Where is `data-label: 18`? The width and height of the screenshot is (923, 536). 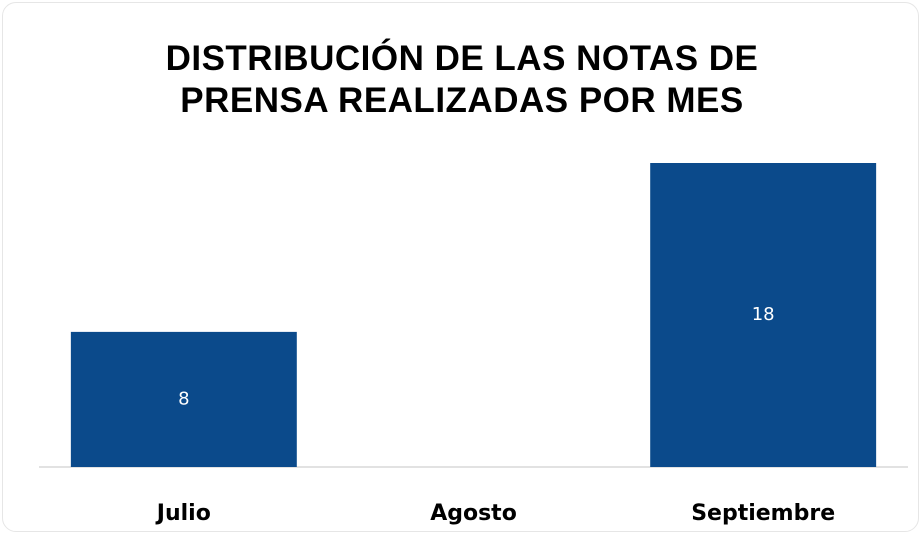
data-label: 18 is located at coordinates (763, 314).